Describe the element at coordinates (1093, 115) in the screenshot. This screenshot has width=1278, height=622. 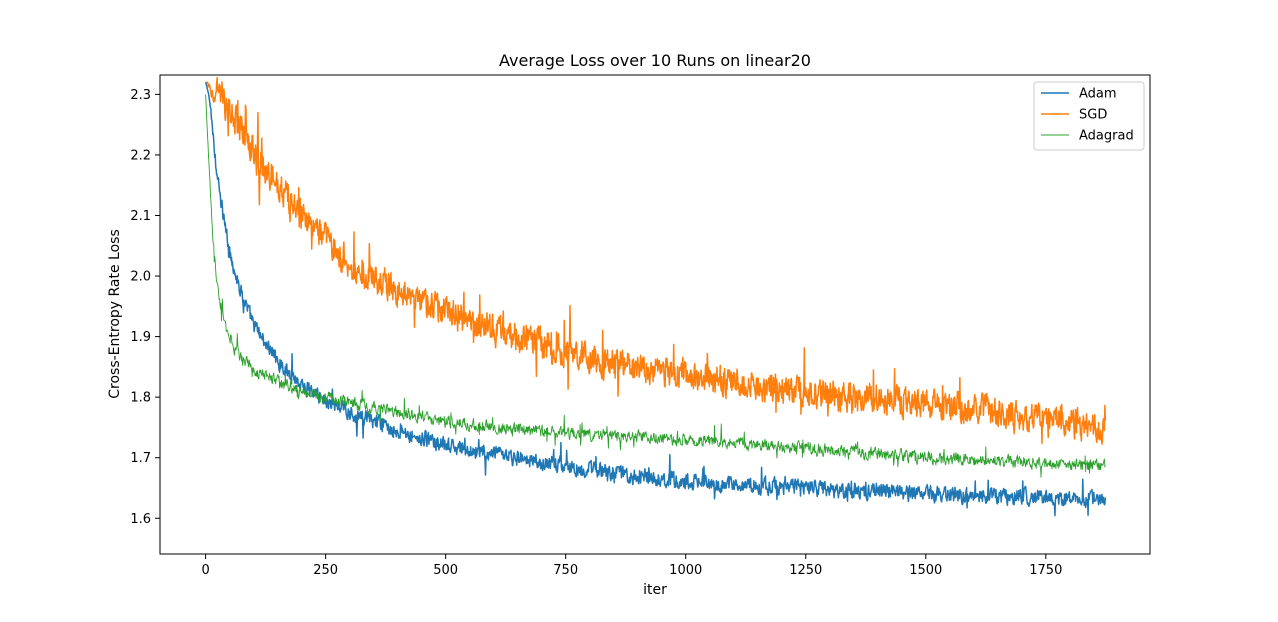
I see `legend-label-sgd: SGD` at that location.